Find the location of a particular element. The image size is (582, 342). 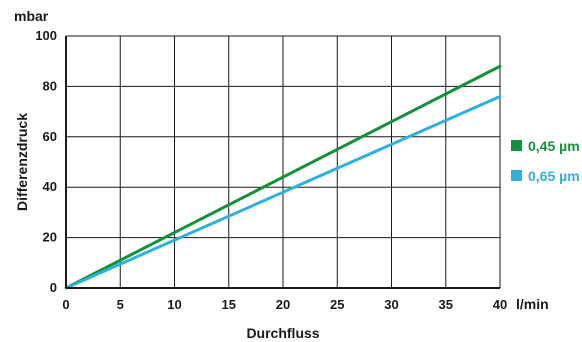

legend: 0,45 µm 0,65 µm is located at coordinates (545, 161).